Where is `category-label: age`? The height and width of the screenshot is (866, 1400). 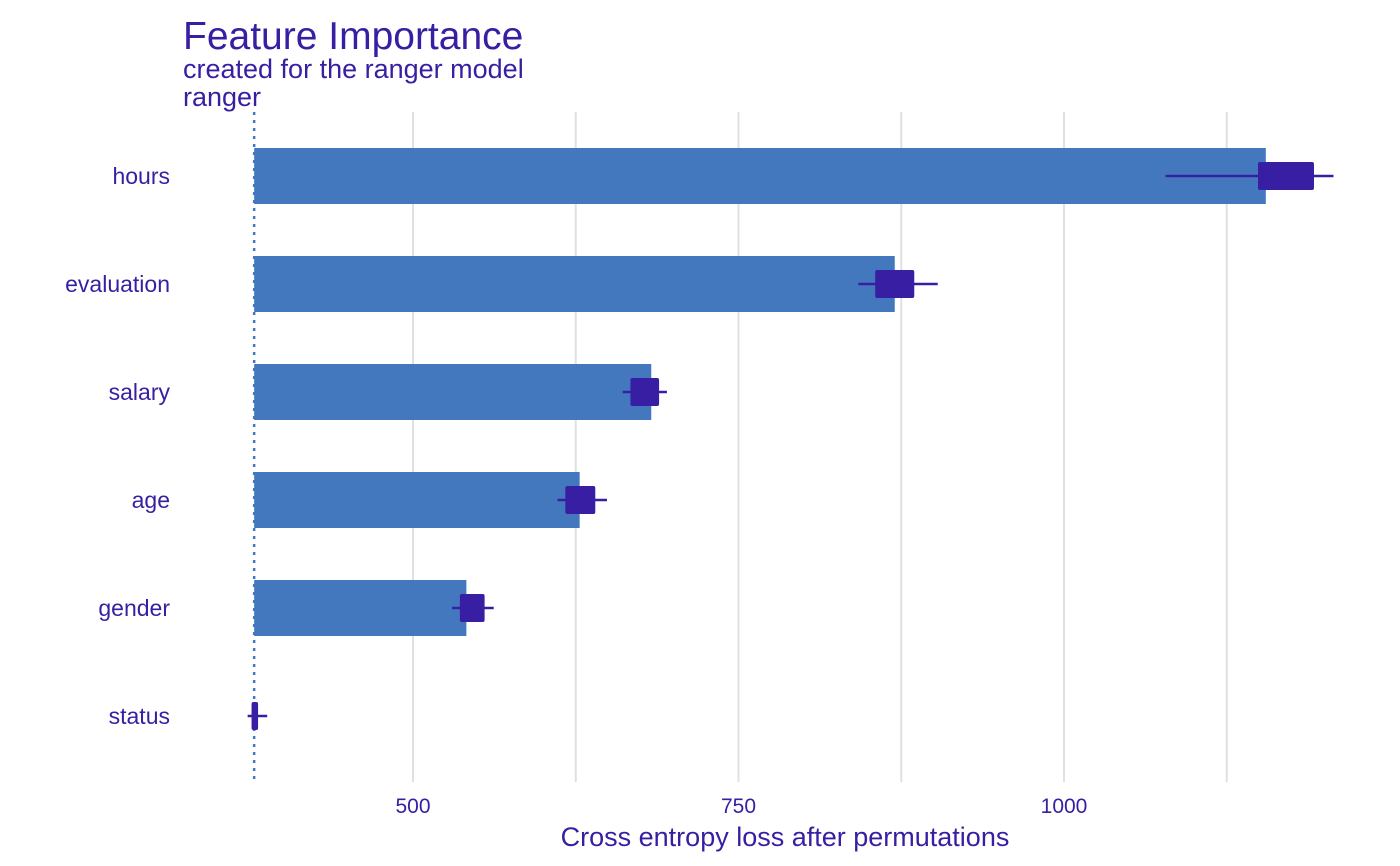 category-label: age is located at coordinates (151, 500).